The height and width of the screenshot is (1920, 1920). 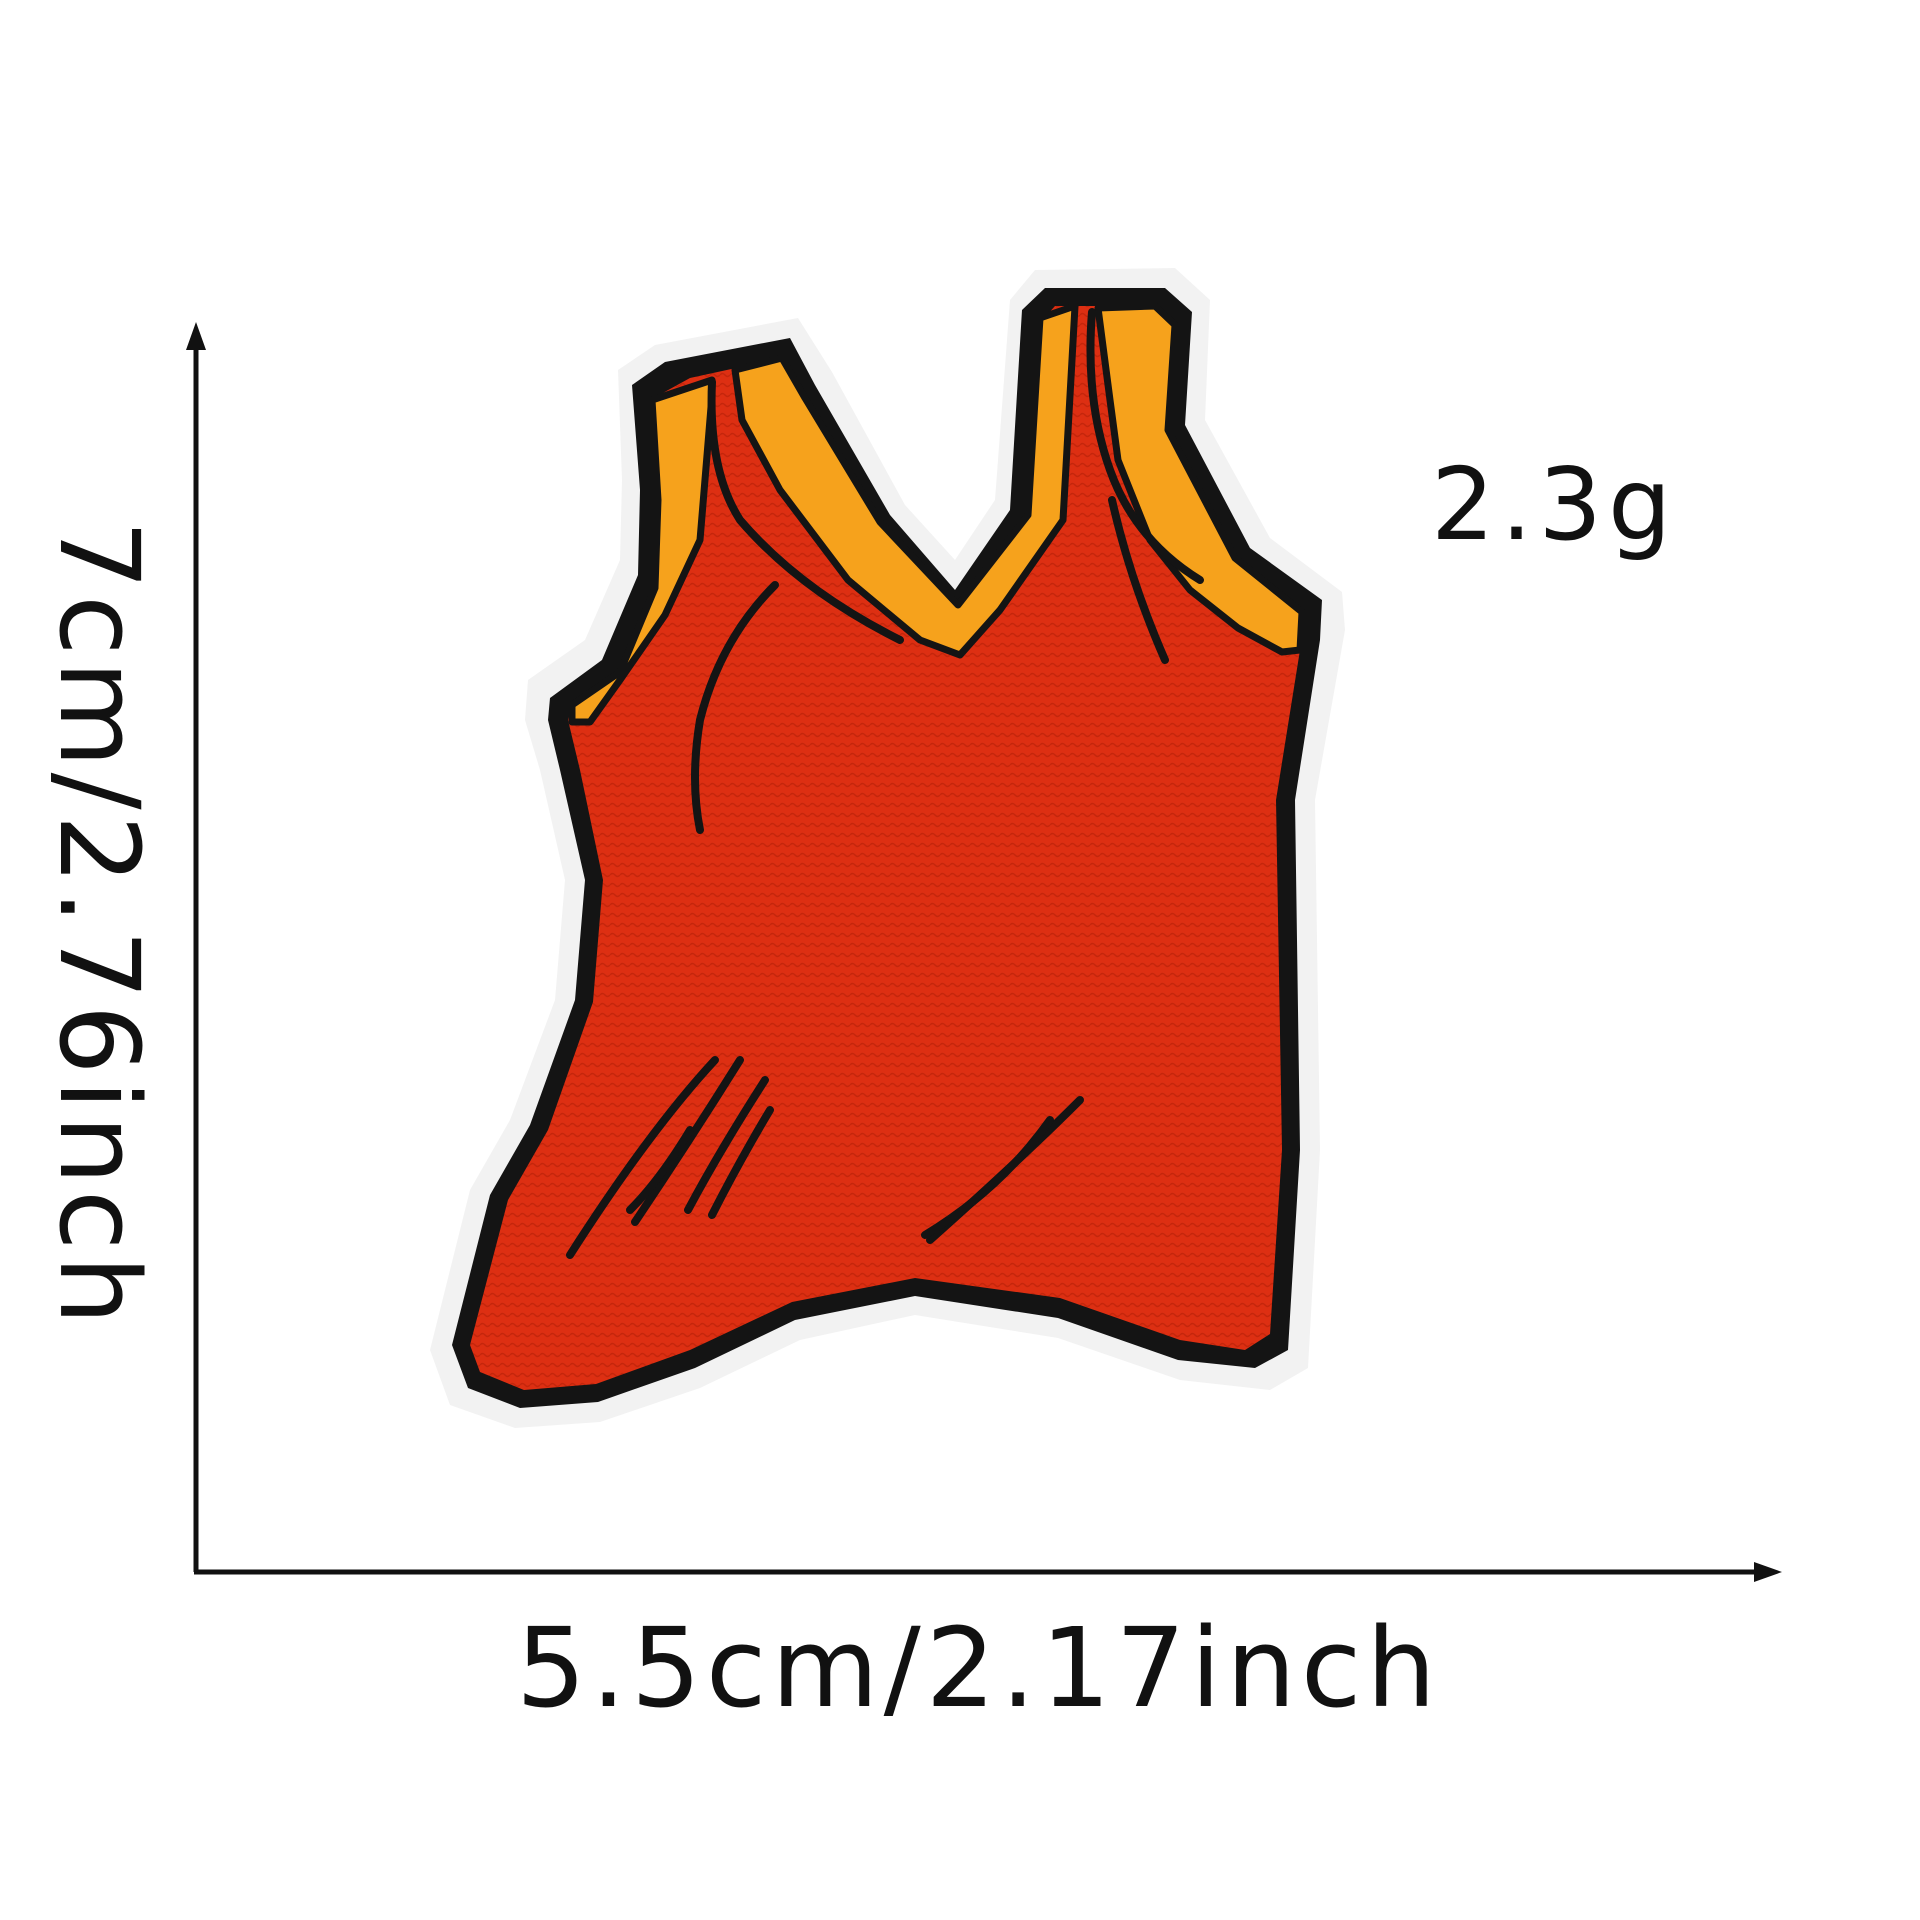 What do you see at coordinates (1768, 1572) in the screenshot?
I see `right-arrow-icon` at bounding box center [1768, 1572].